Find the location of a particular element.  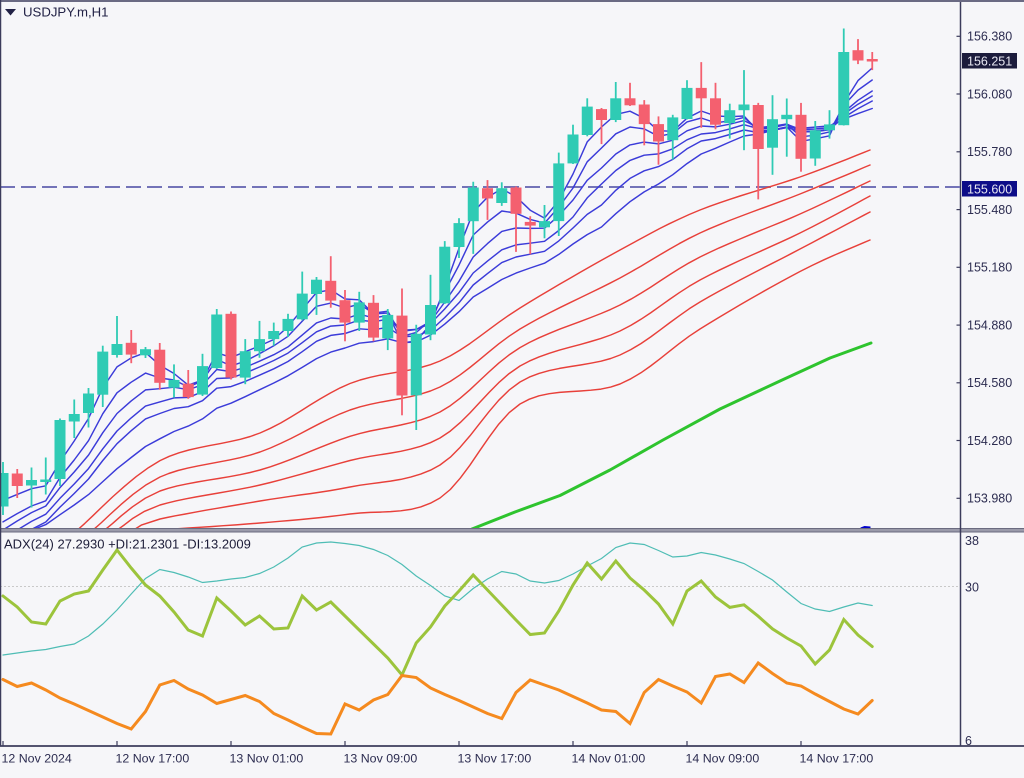

svg-text: 153.980 is located at coordinates (989, 499).